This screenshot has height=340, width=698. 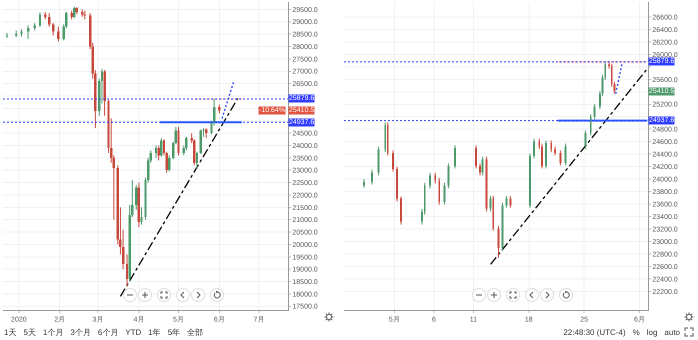 I want to click on text: 全部, so click(x=195, y=332).